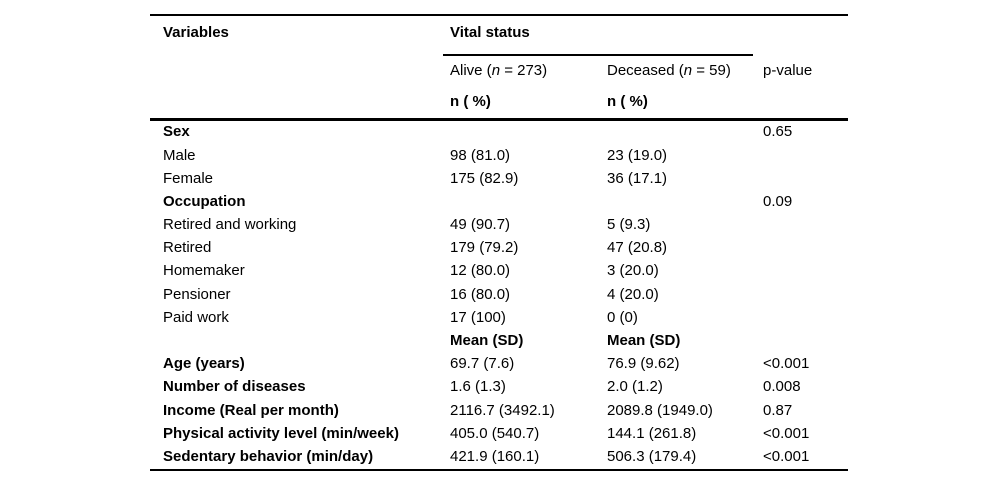 This screenshot has height=479, width=1000. I want to click on alive-value-cell: 175 (82.9), so click(484, 178).